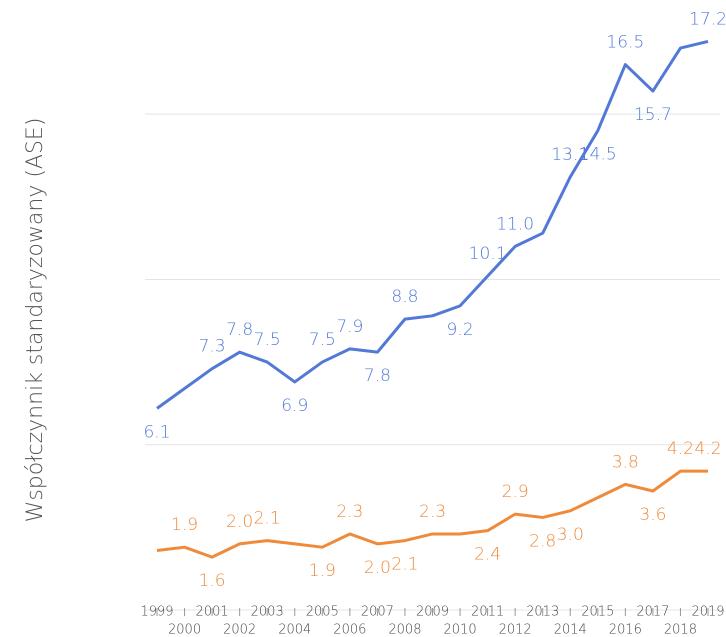  Describe the element at coordinates (515, 492) in the screenshot. I see `data-label: 2.9` at that location.